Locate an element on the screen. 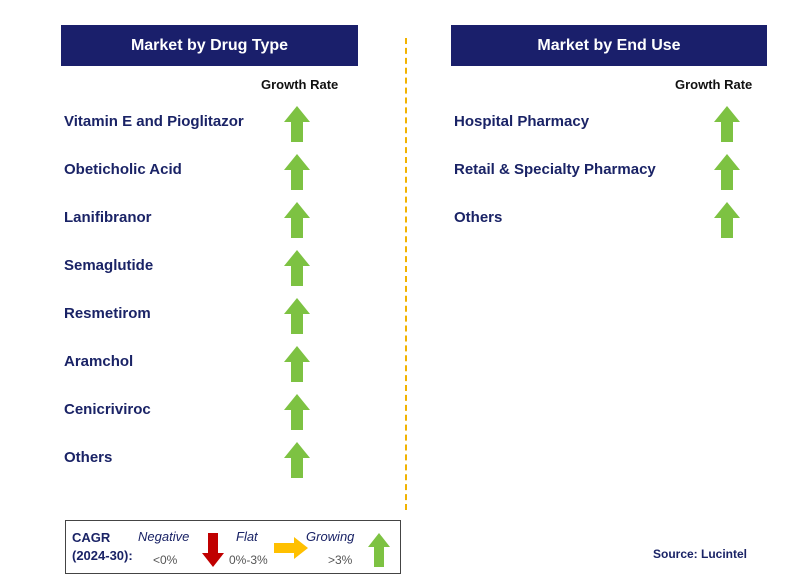  drug-type-row: Vitamin E and Pioglitazor is located at coordinates (189, 124).